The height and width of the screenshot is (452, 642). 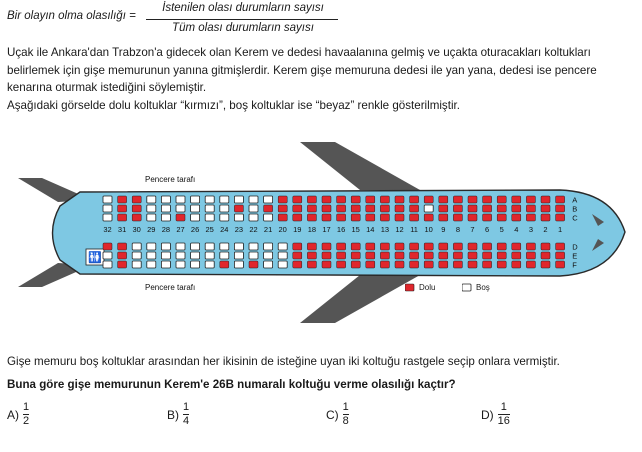 What do you see at coordinates (443, 246) in the screenshot?
I see `seat-9d` at bounding box center [443, 246].